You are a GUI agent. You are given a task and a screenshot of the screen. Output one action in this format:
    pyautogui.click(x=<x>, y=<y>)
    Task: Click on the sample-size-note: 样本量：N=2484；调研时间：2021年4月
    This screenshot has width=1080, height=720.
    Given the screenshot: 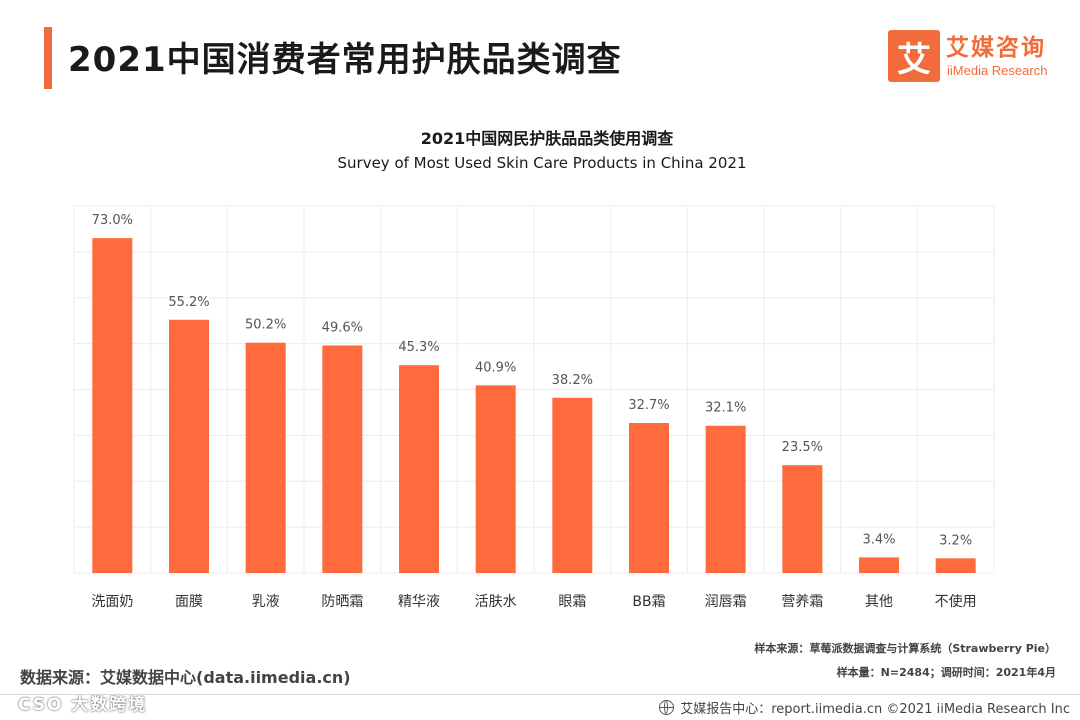 What is the action you would take?
    pyautogui.click(x=946, y=672)
    